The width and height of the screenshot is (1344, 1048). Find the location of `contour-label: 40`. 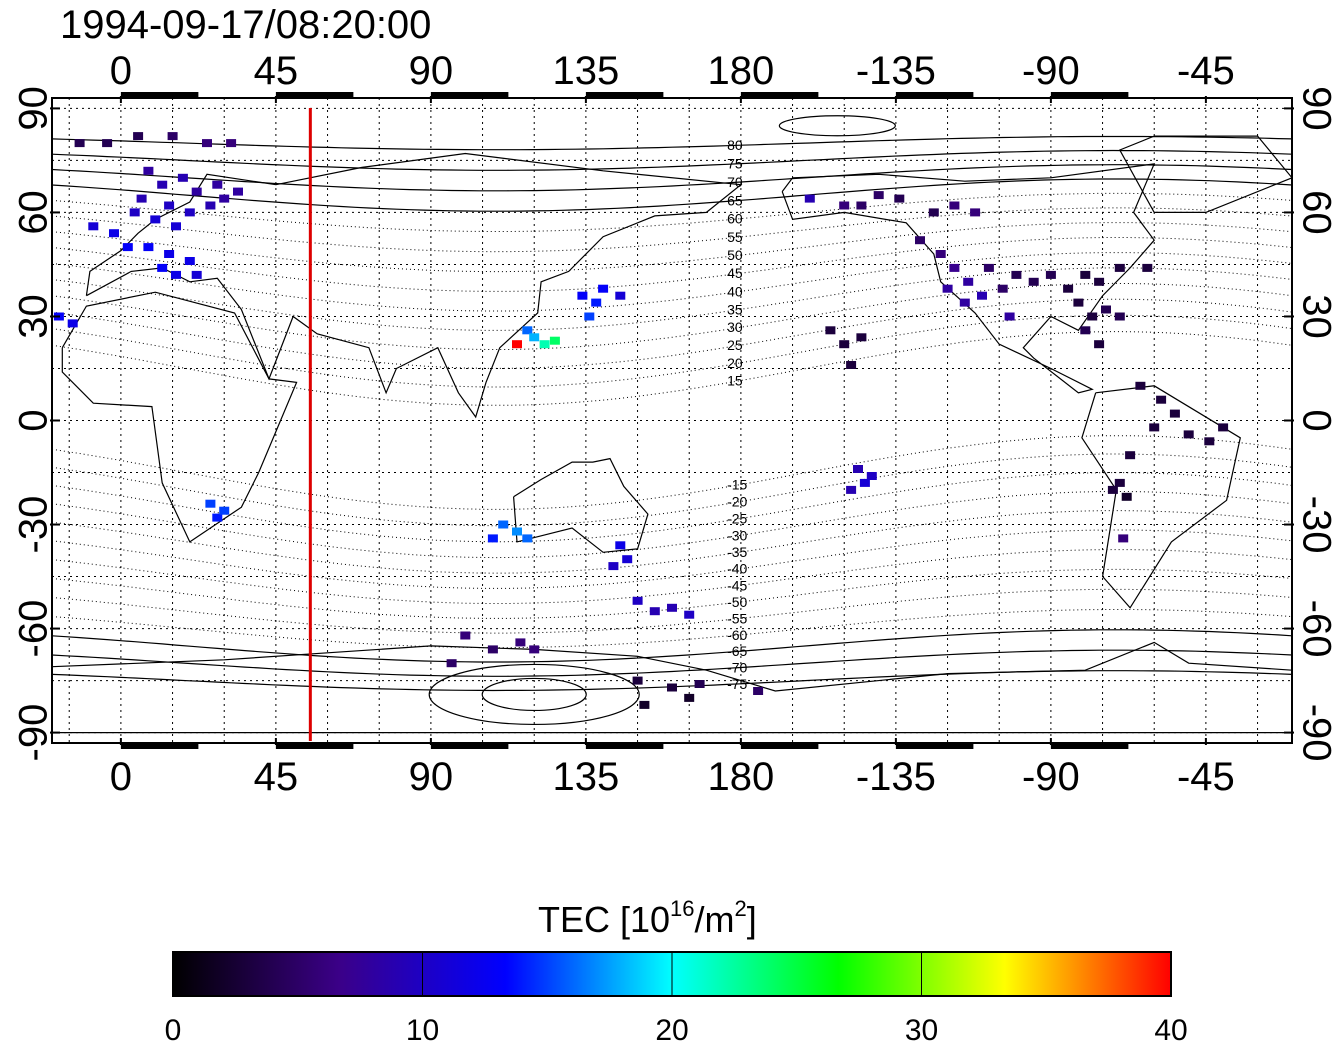

contour-label: 40 is located at coordinates (735, 291).